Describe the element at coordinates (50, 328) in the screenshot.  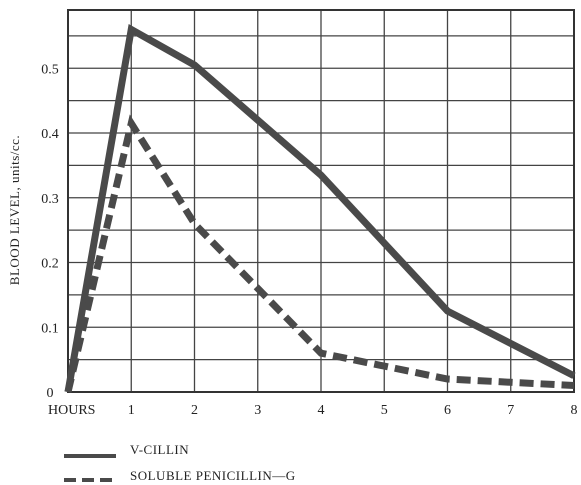
I see `y-tick-label: 0.1` at that location.